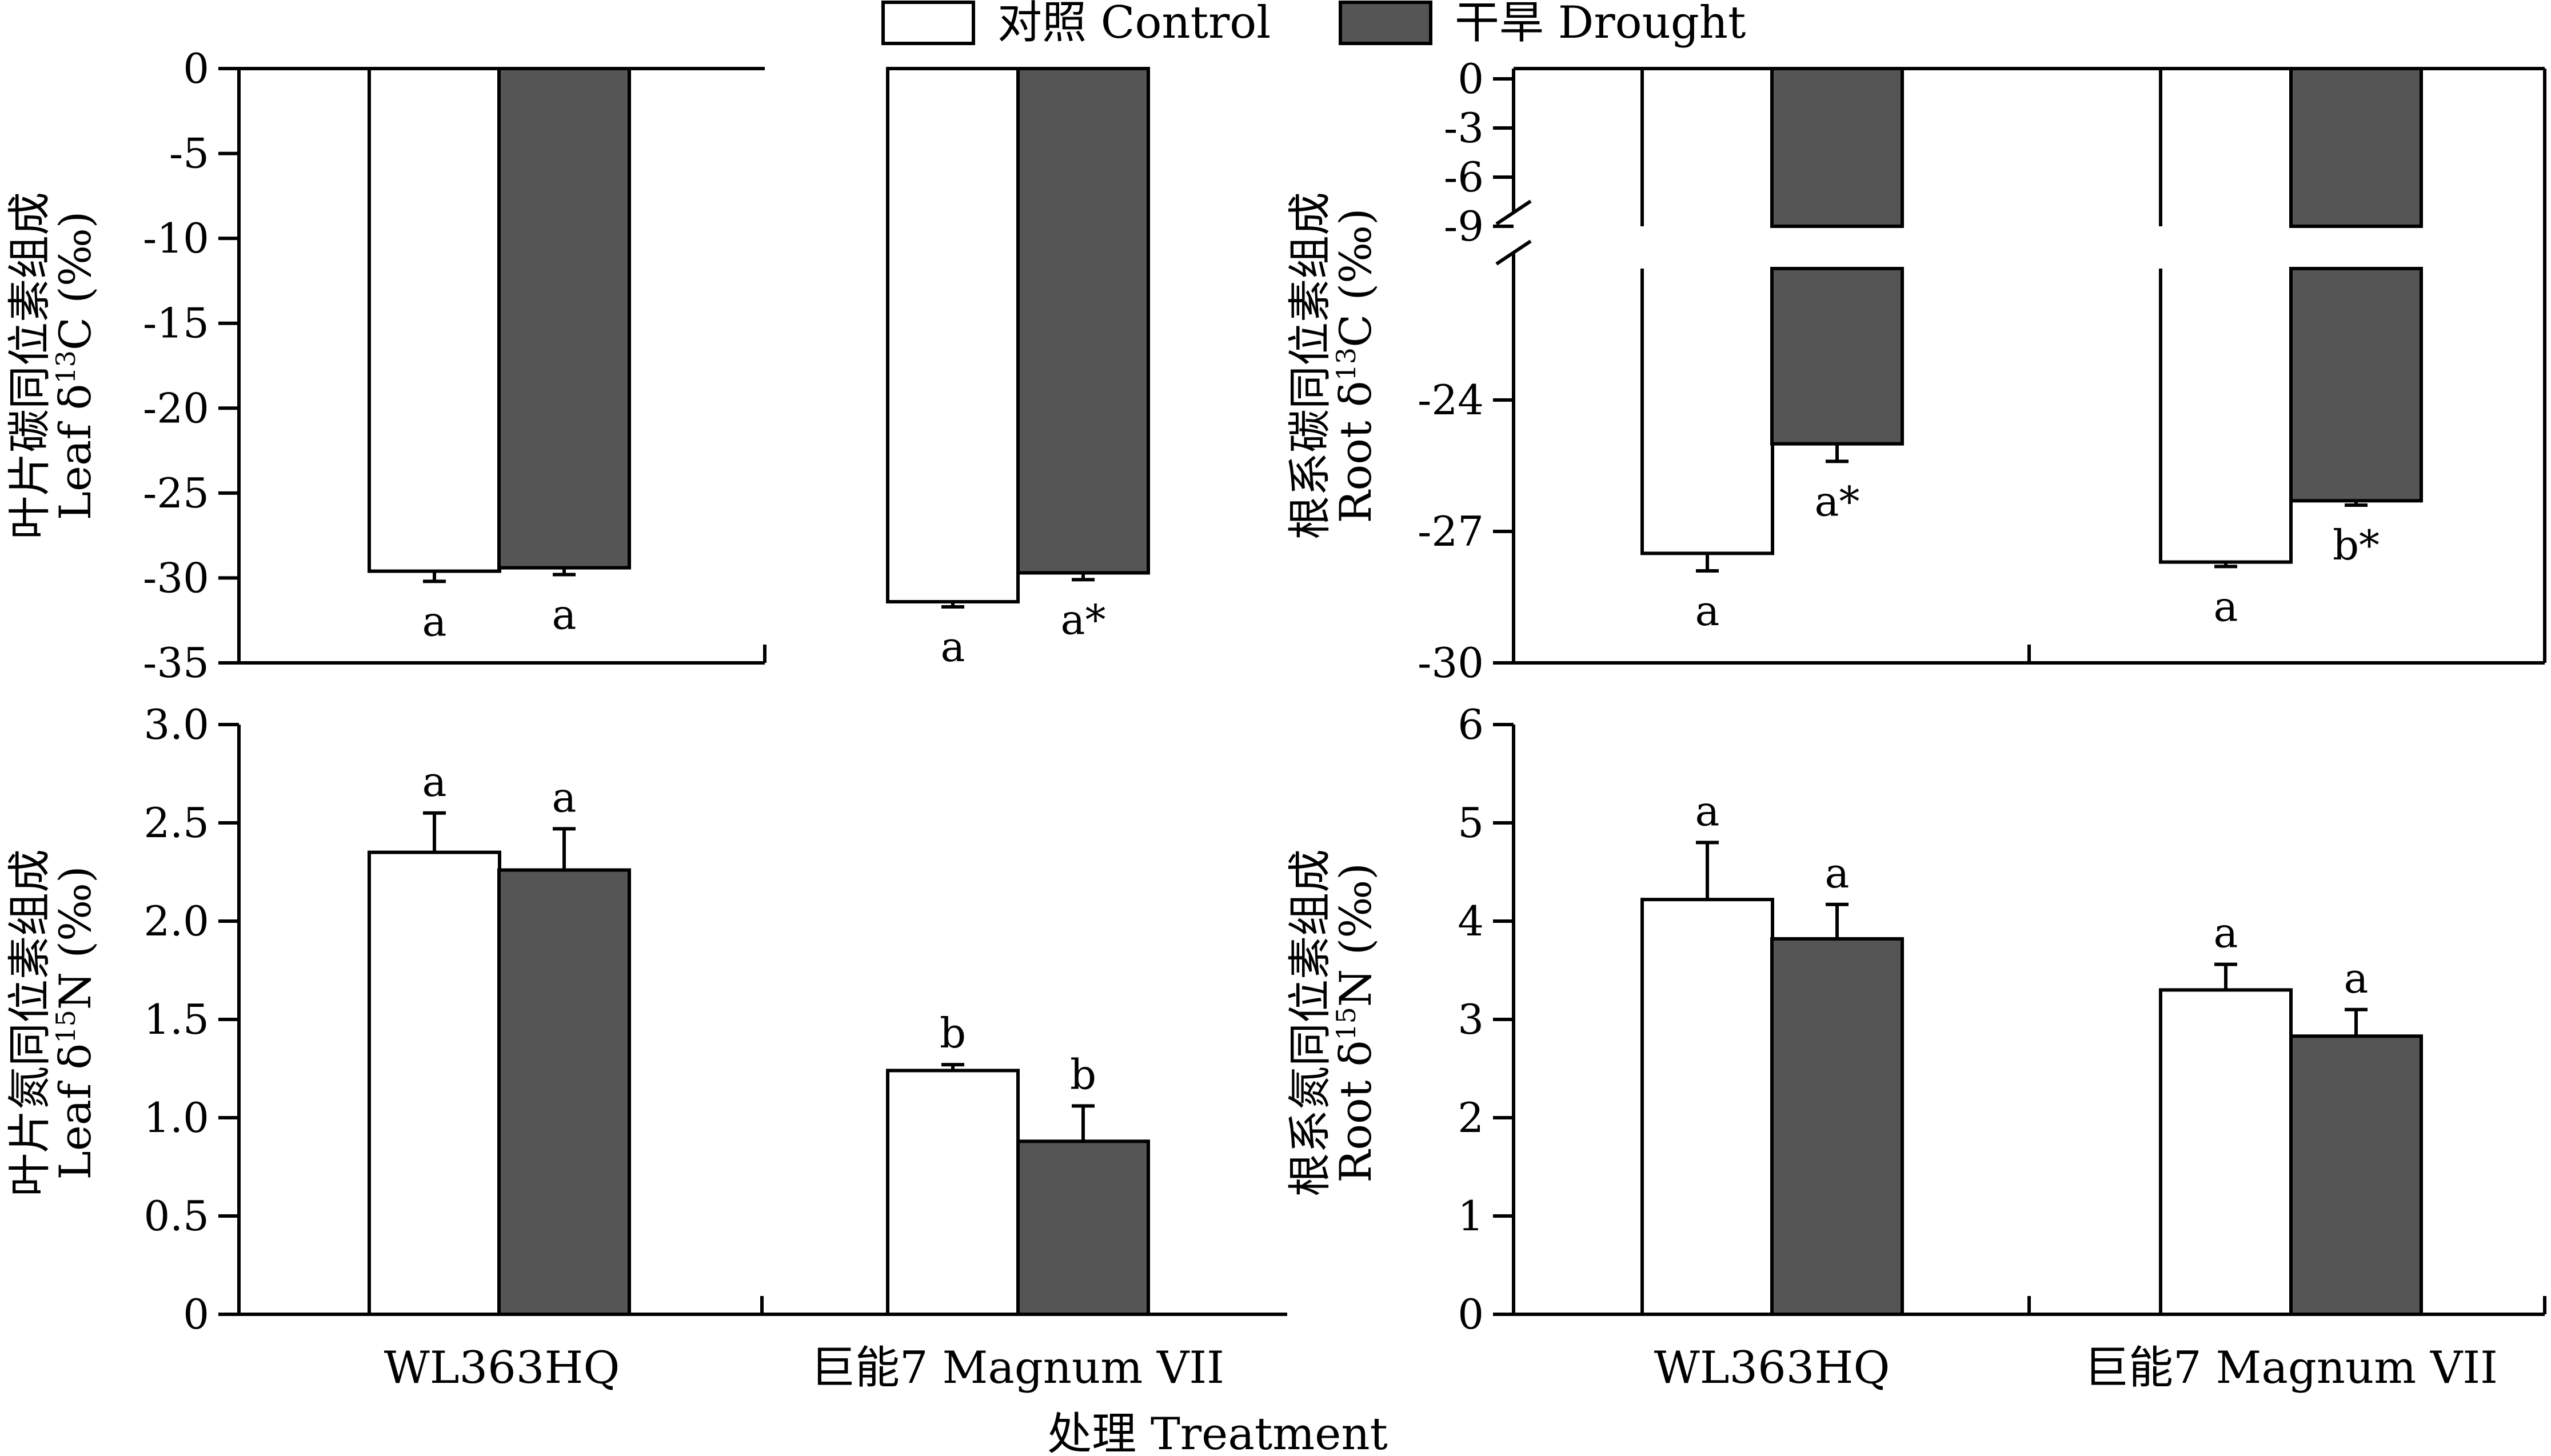 Image resolution: width=2551 pixels, height=1456 pixels. Describe the element at coordinates (176, 823) in the screenshot. I see `y-tick-label: 2.5` at that location.